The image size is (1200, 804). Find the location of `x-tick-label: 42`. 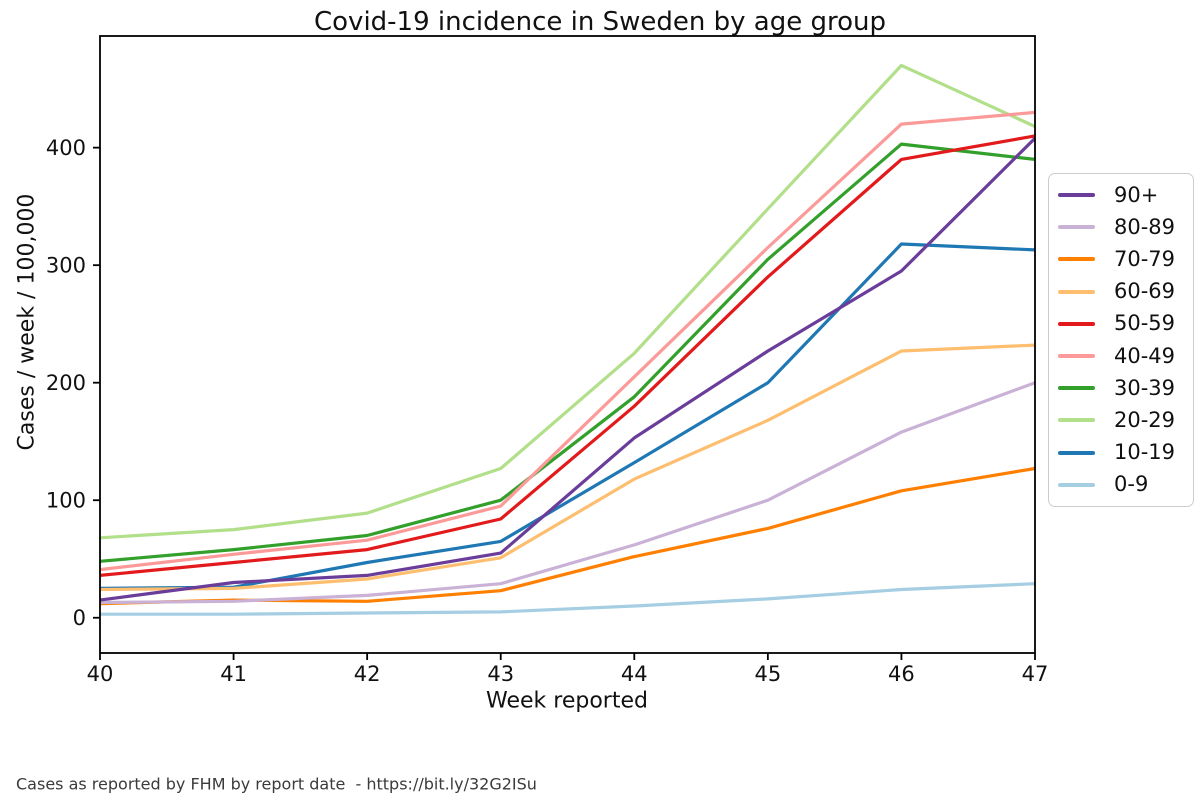

x-tick-label: 42 is located at coordinates (367, 674).